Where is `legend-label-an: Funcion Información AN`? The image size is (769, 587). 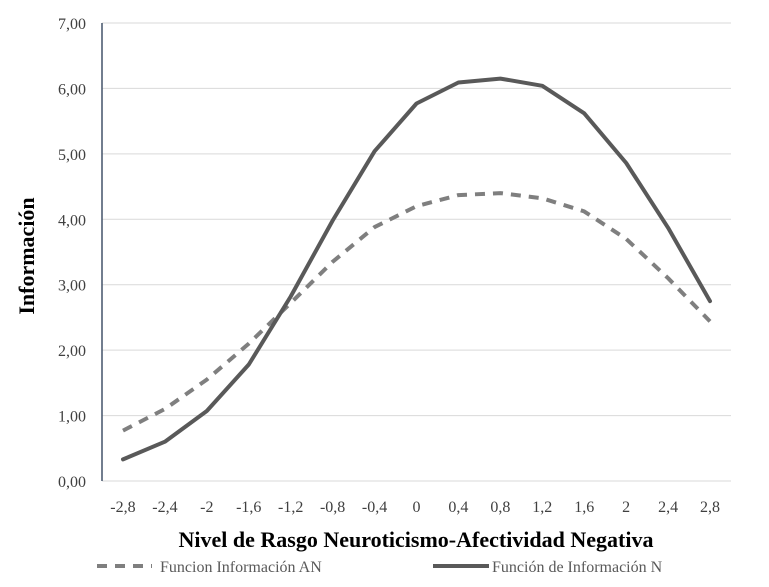
legend-label-an: Funcion Información AN is located at coordinates (241, 567).